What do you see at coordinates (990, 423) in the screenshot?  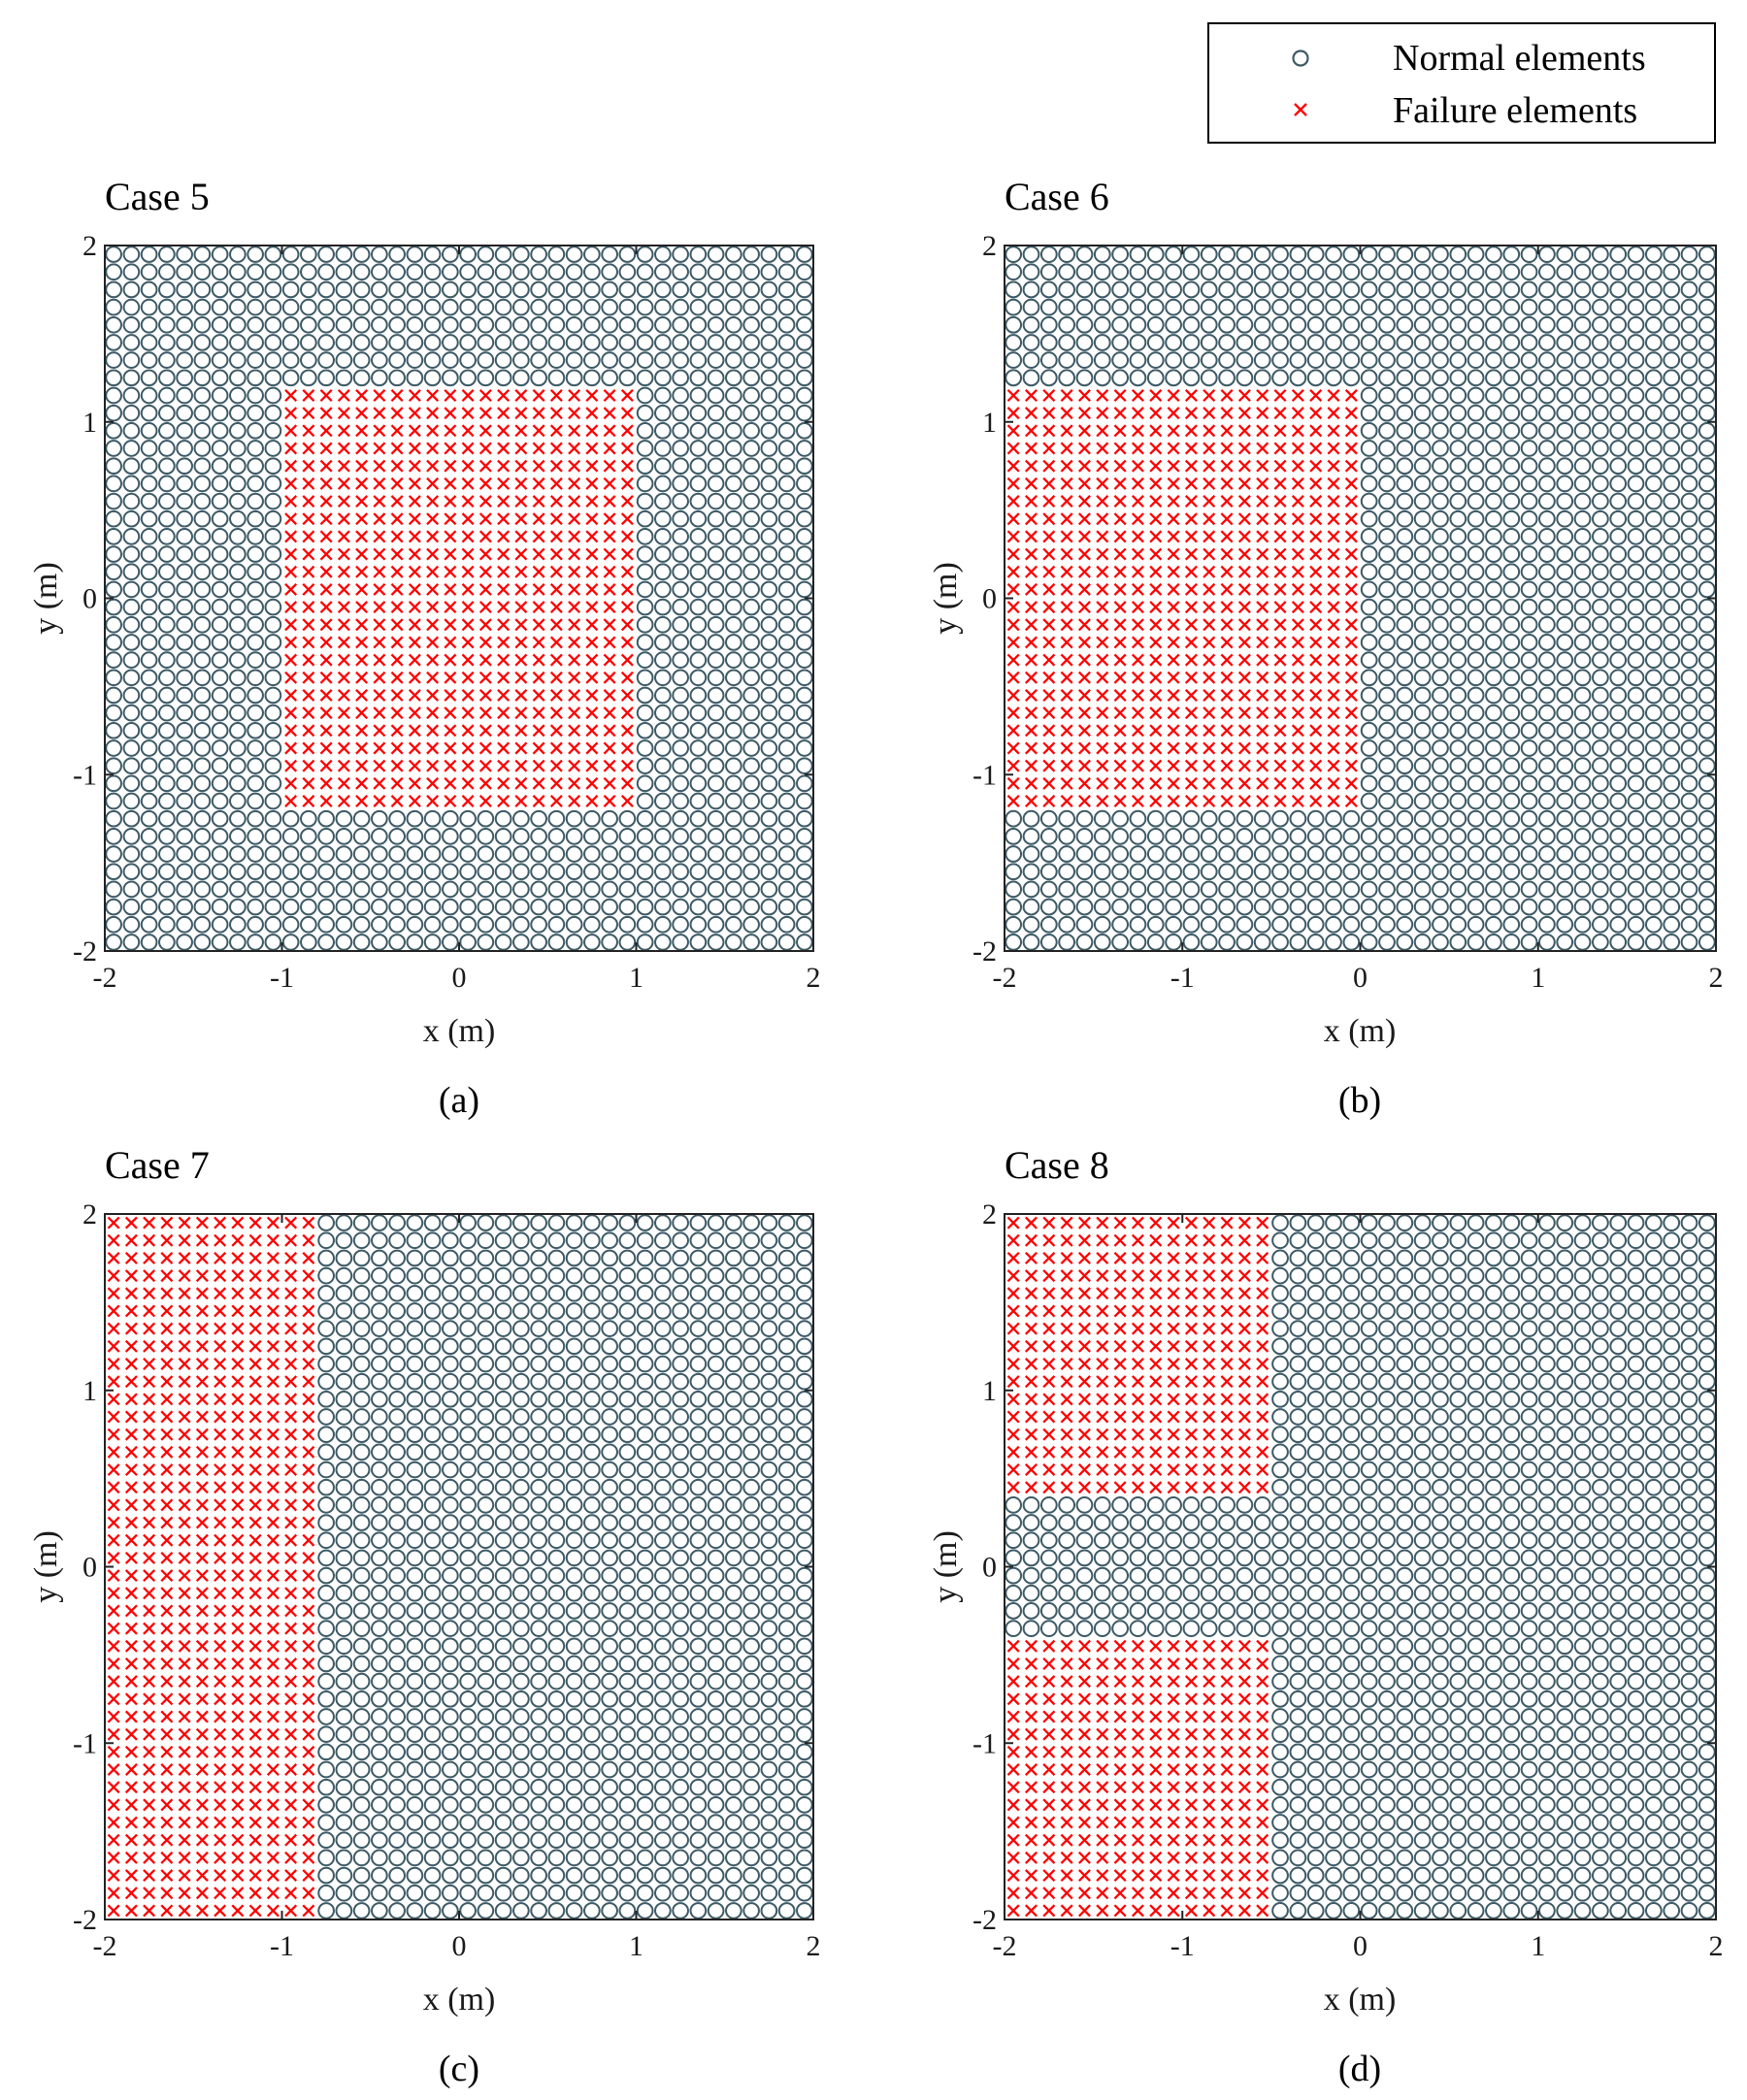 I see `y-tick-label: 1` at bounding box center [990, 423].